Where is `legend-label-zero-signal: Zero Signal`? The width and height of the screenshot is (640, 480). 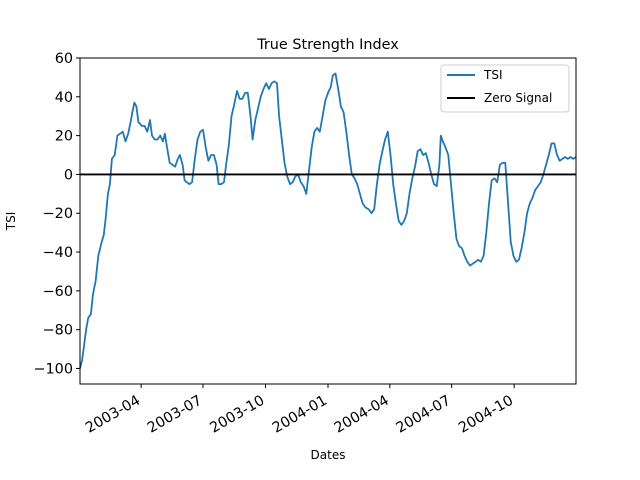 legend-label-zero-signal: Zero Signal is located at coordinates (518, 98).